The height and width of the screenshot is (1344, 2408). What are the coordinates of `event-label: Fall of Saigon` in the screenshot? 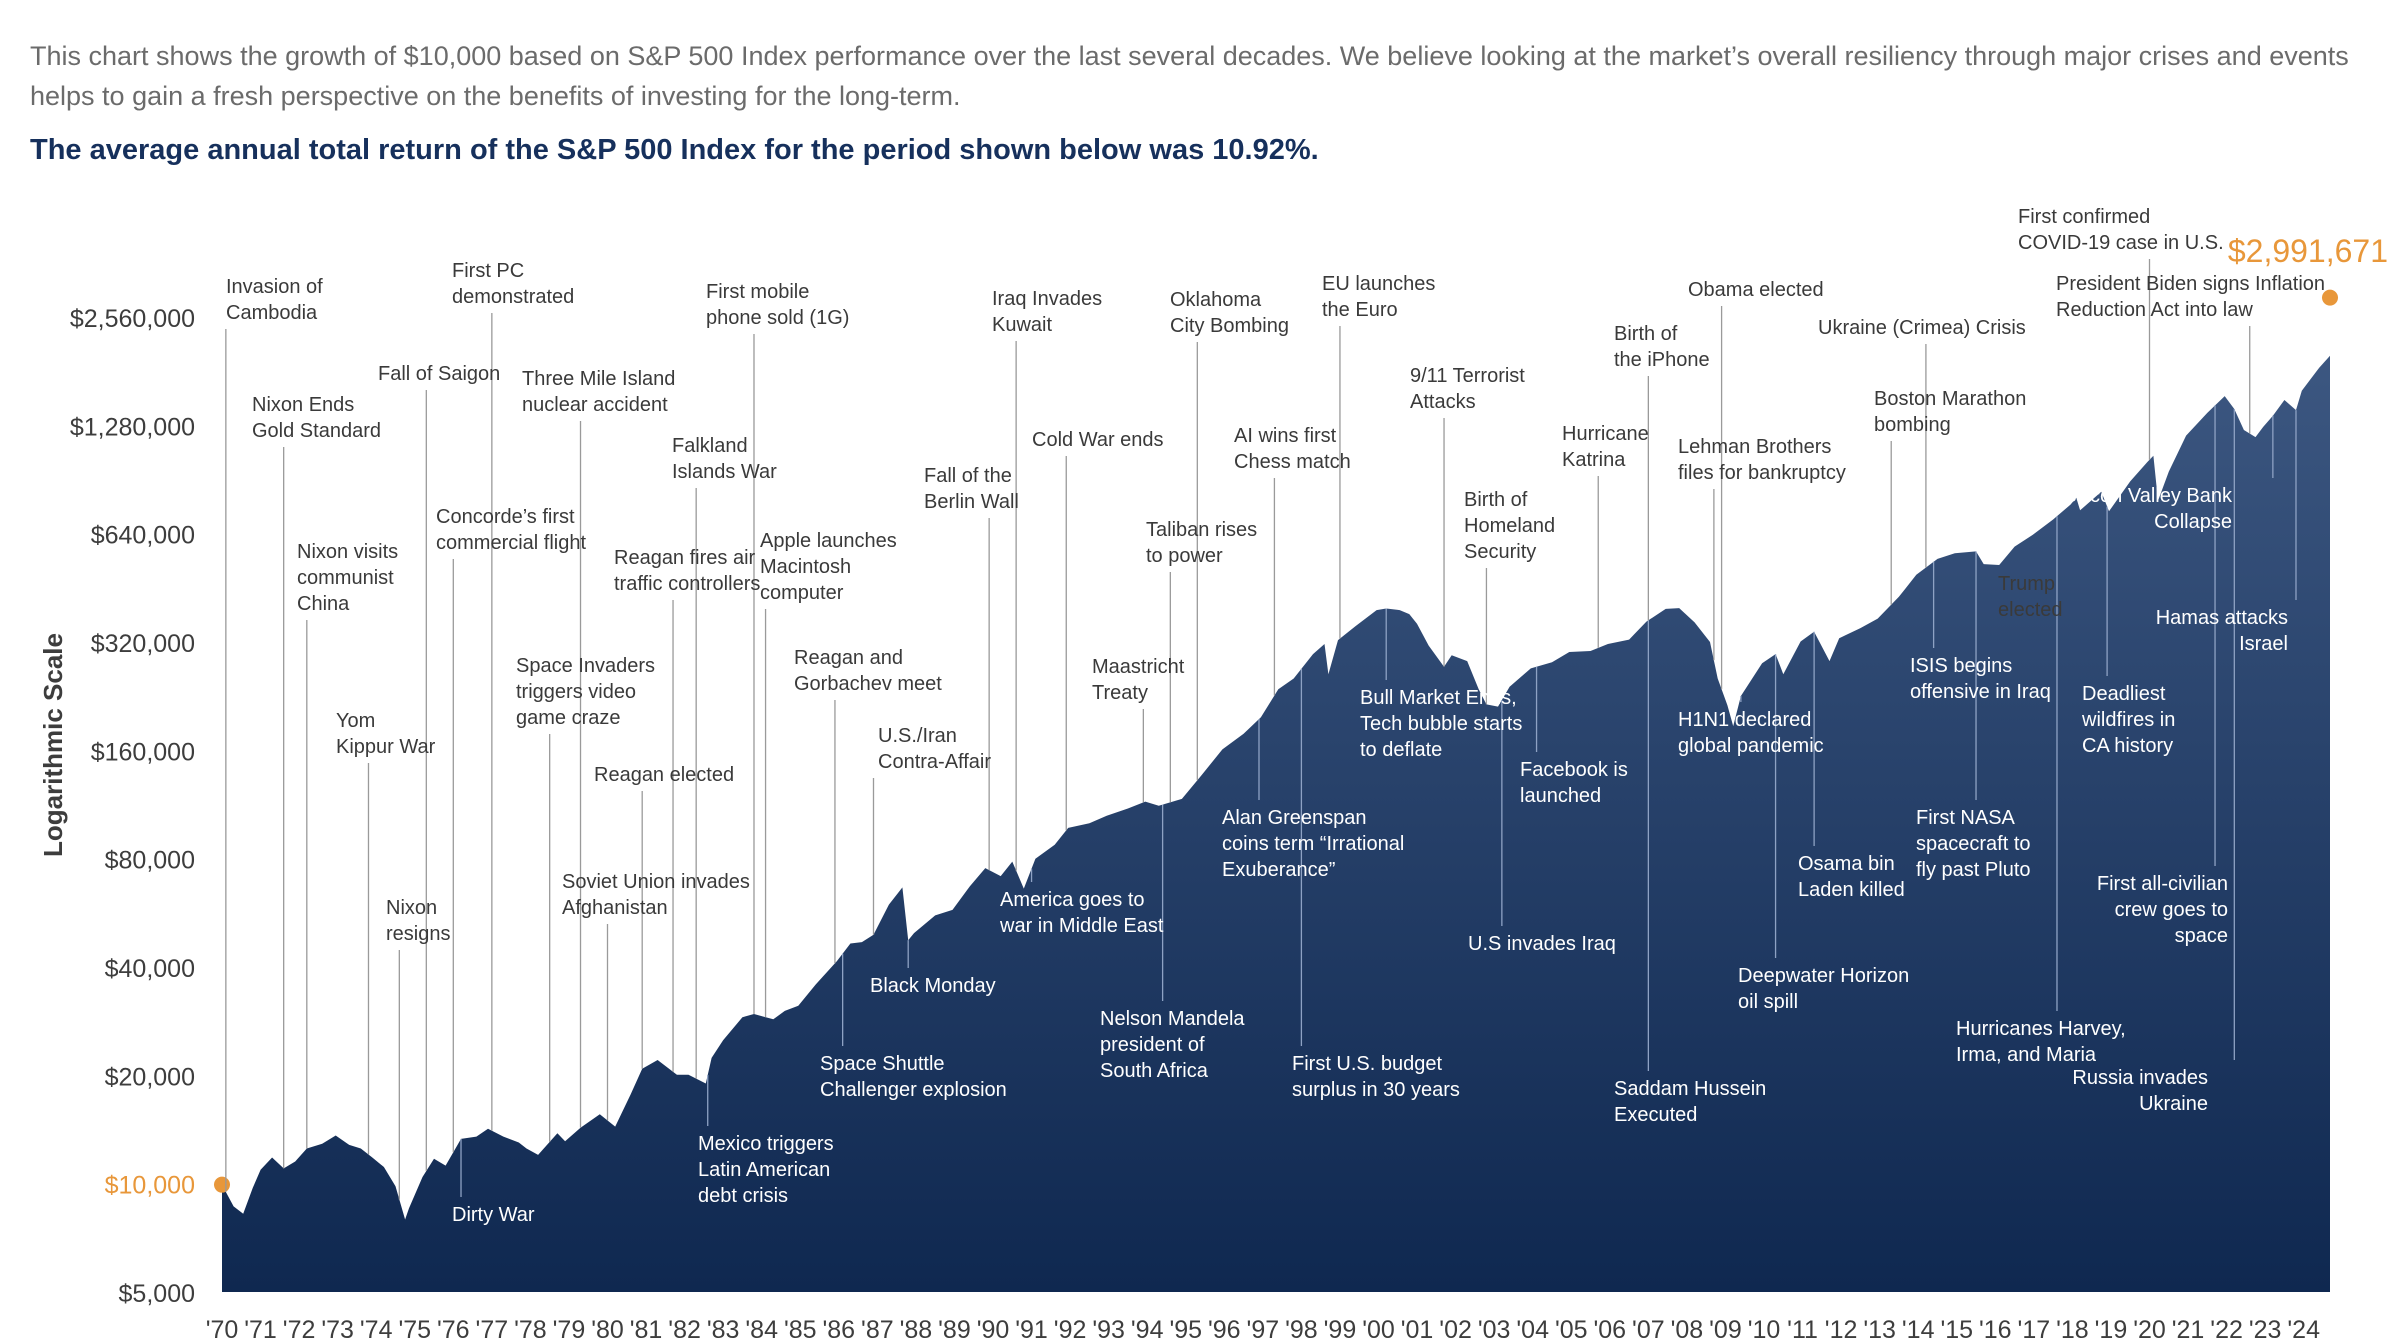 It's located at (439, 374).